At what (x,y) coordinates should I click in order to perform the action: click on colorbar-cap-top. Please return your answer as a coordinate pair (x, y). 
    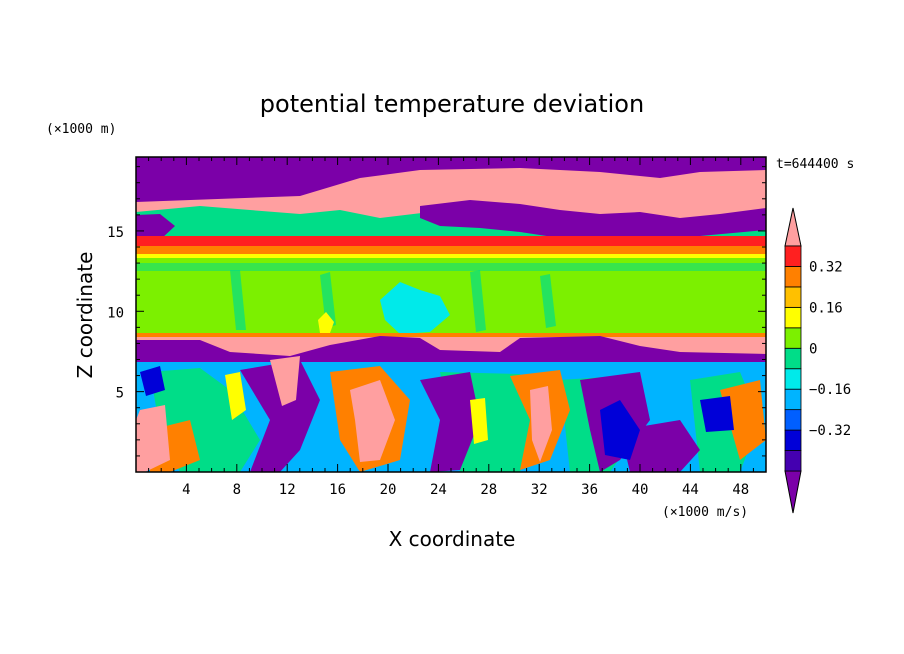
    Looking at the image, I should click on (793, 227).